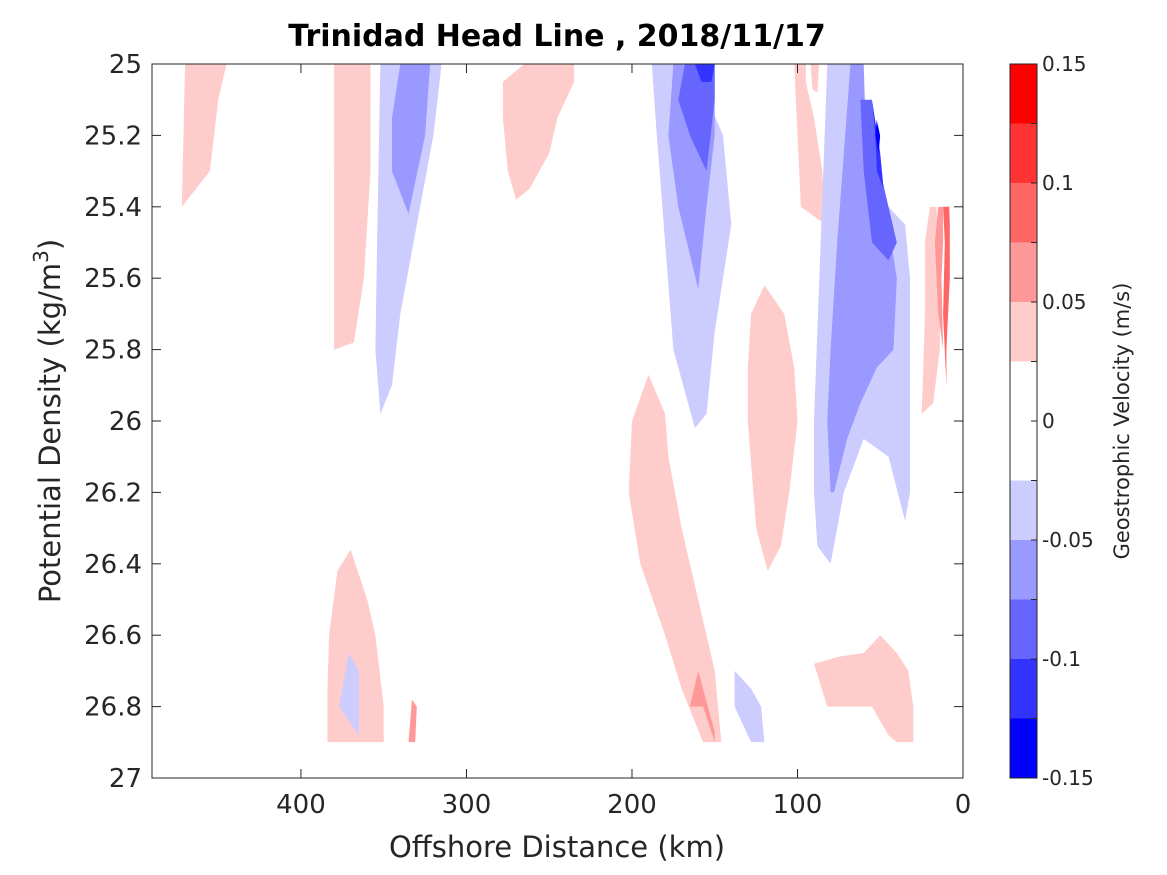 The width and height of the screenshot is (1167, 875). I want to click on y-tick-label-2: 25.4, so click(113, 208).